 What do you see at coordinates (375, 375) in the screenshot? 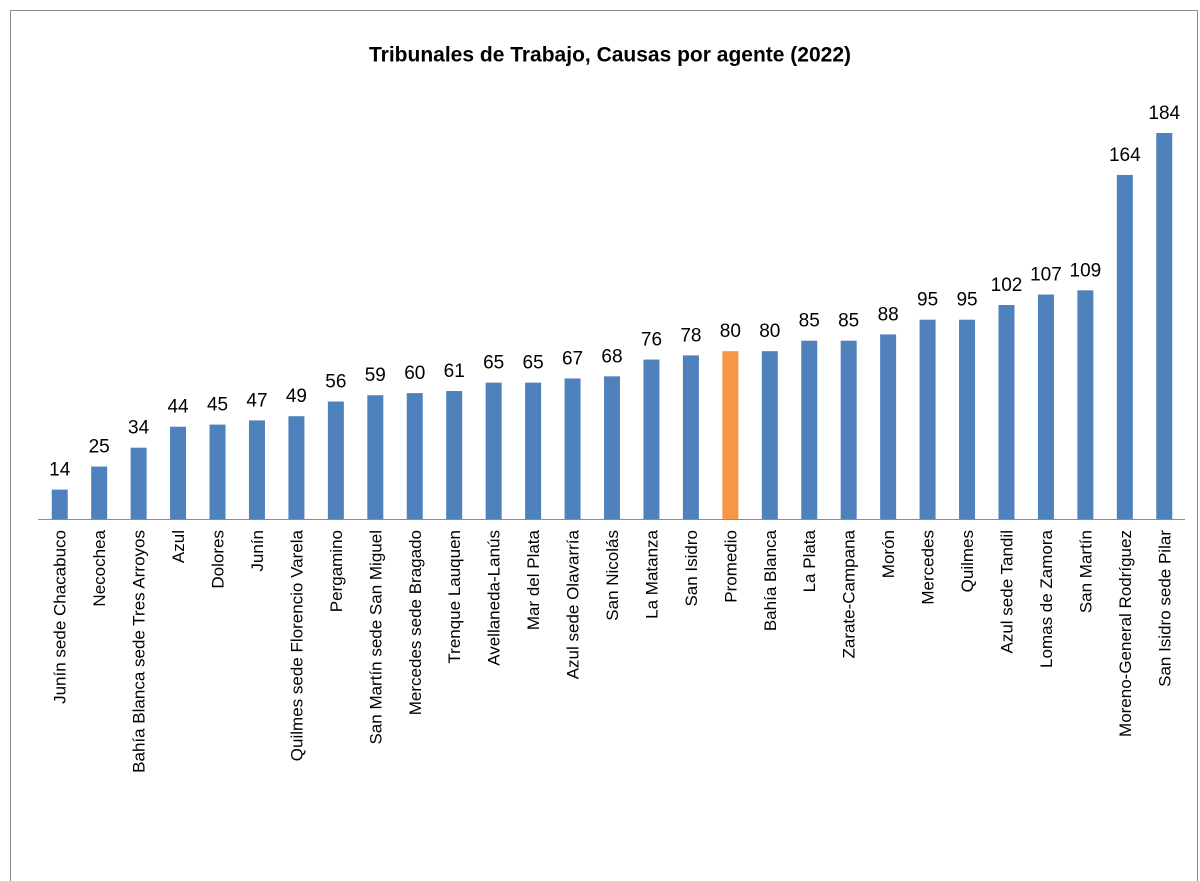
I see `data-label: 59` at bounding box center [375, 375].